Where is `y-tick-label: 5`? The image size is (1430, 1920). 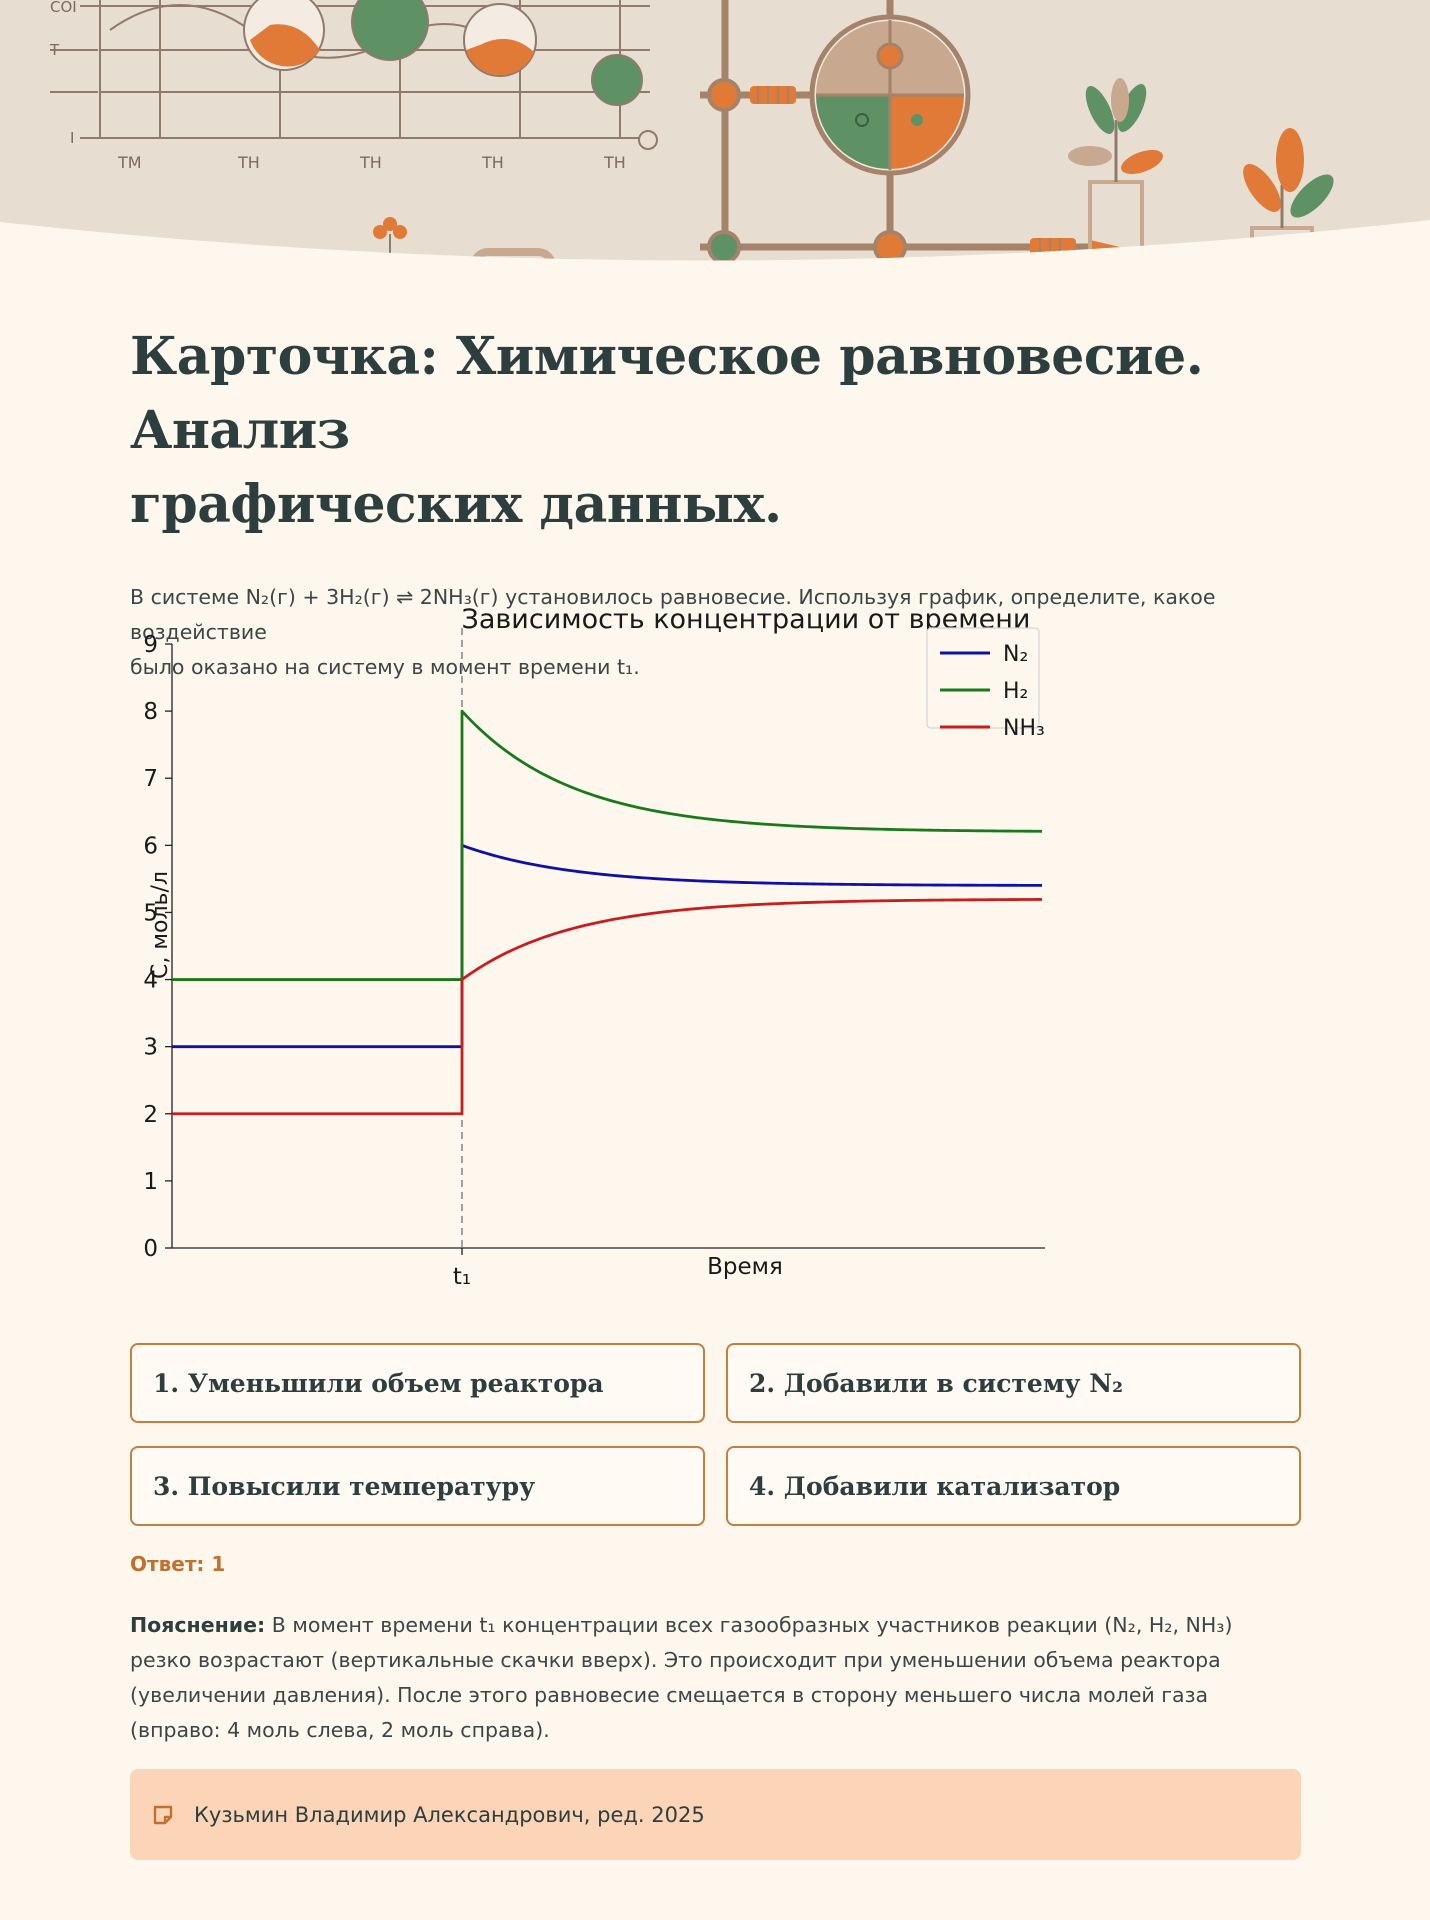 y-tick-label: 5 is located at coordinates (150, 913).